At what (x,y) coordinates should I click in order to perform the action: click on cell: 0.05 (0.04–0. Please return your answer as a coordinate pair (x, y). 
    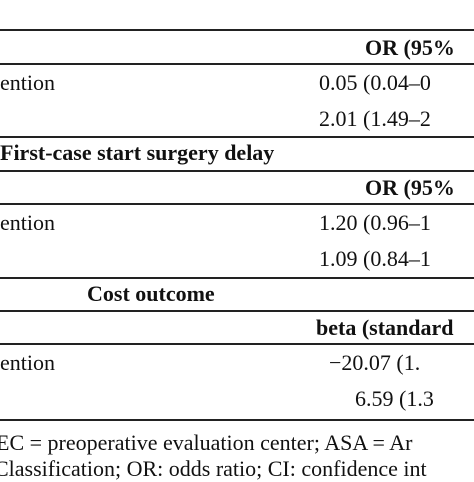
    Looking at the image, I should click on (375, 82).